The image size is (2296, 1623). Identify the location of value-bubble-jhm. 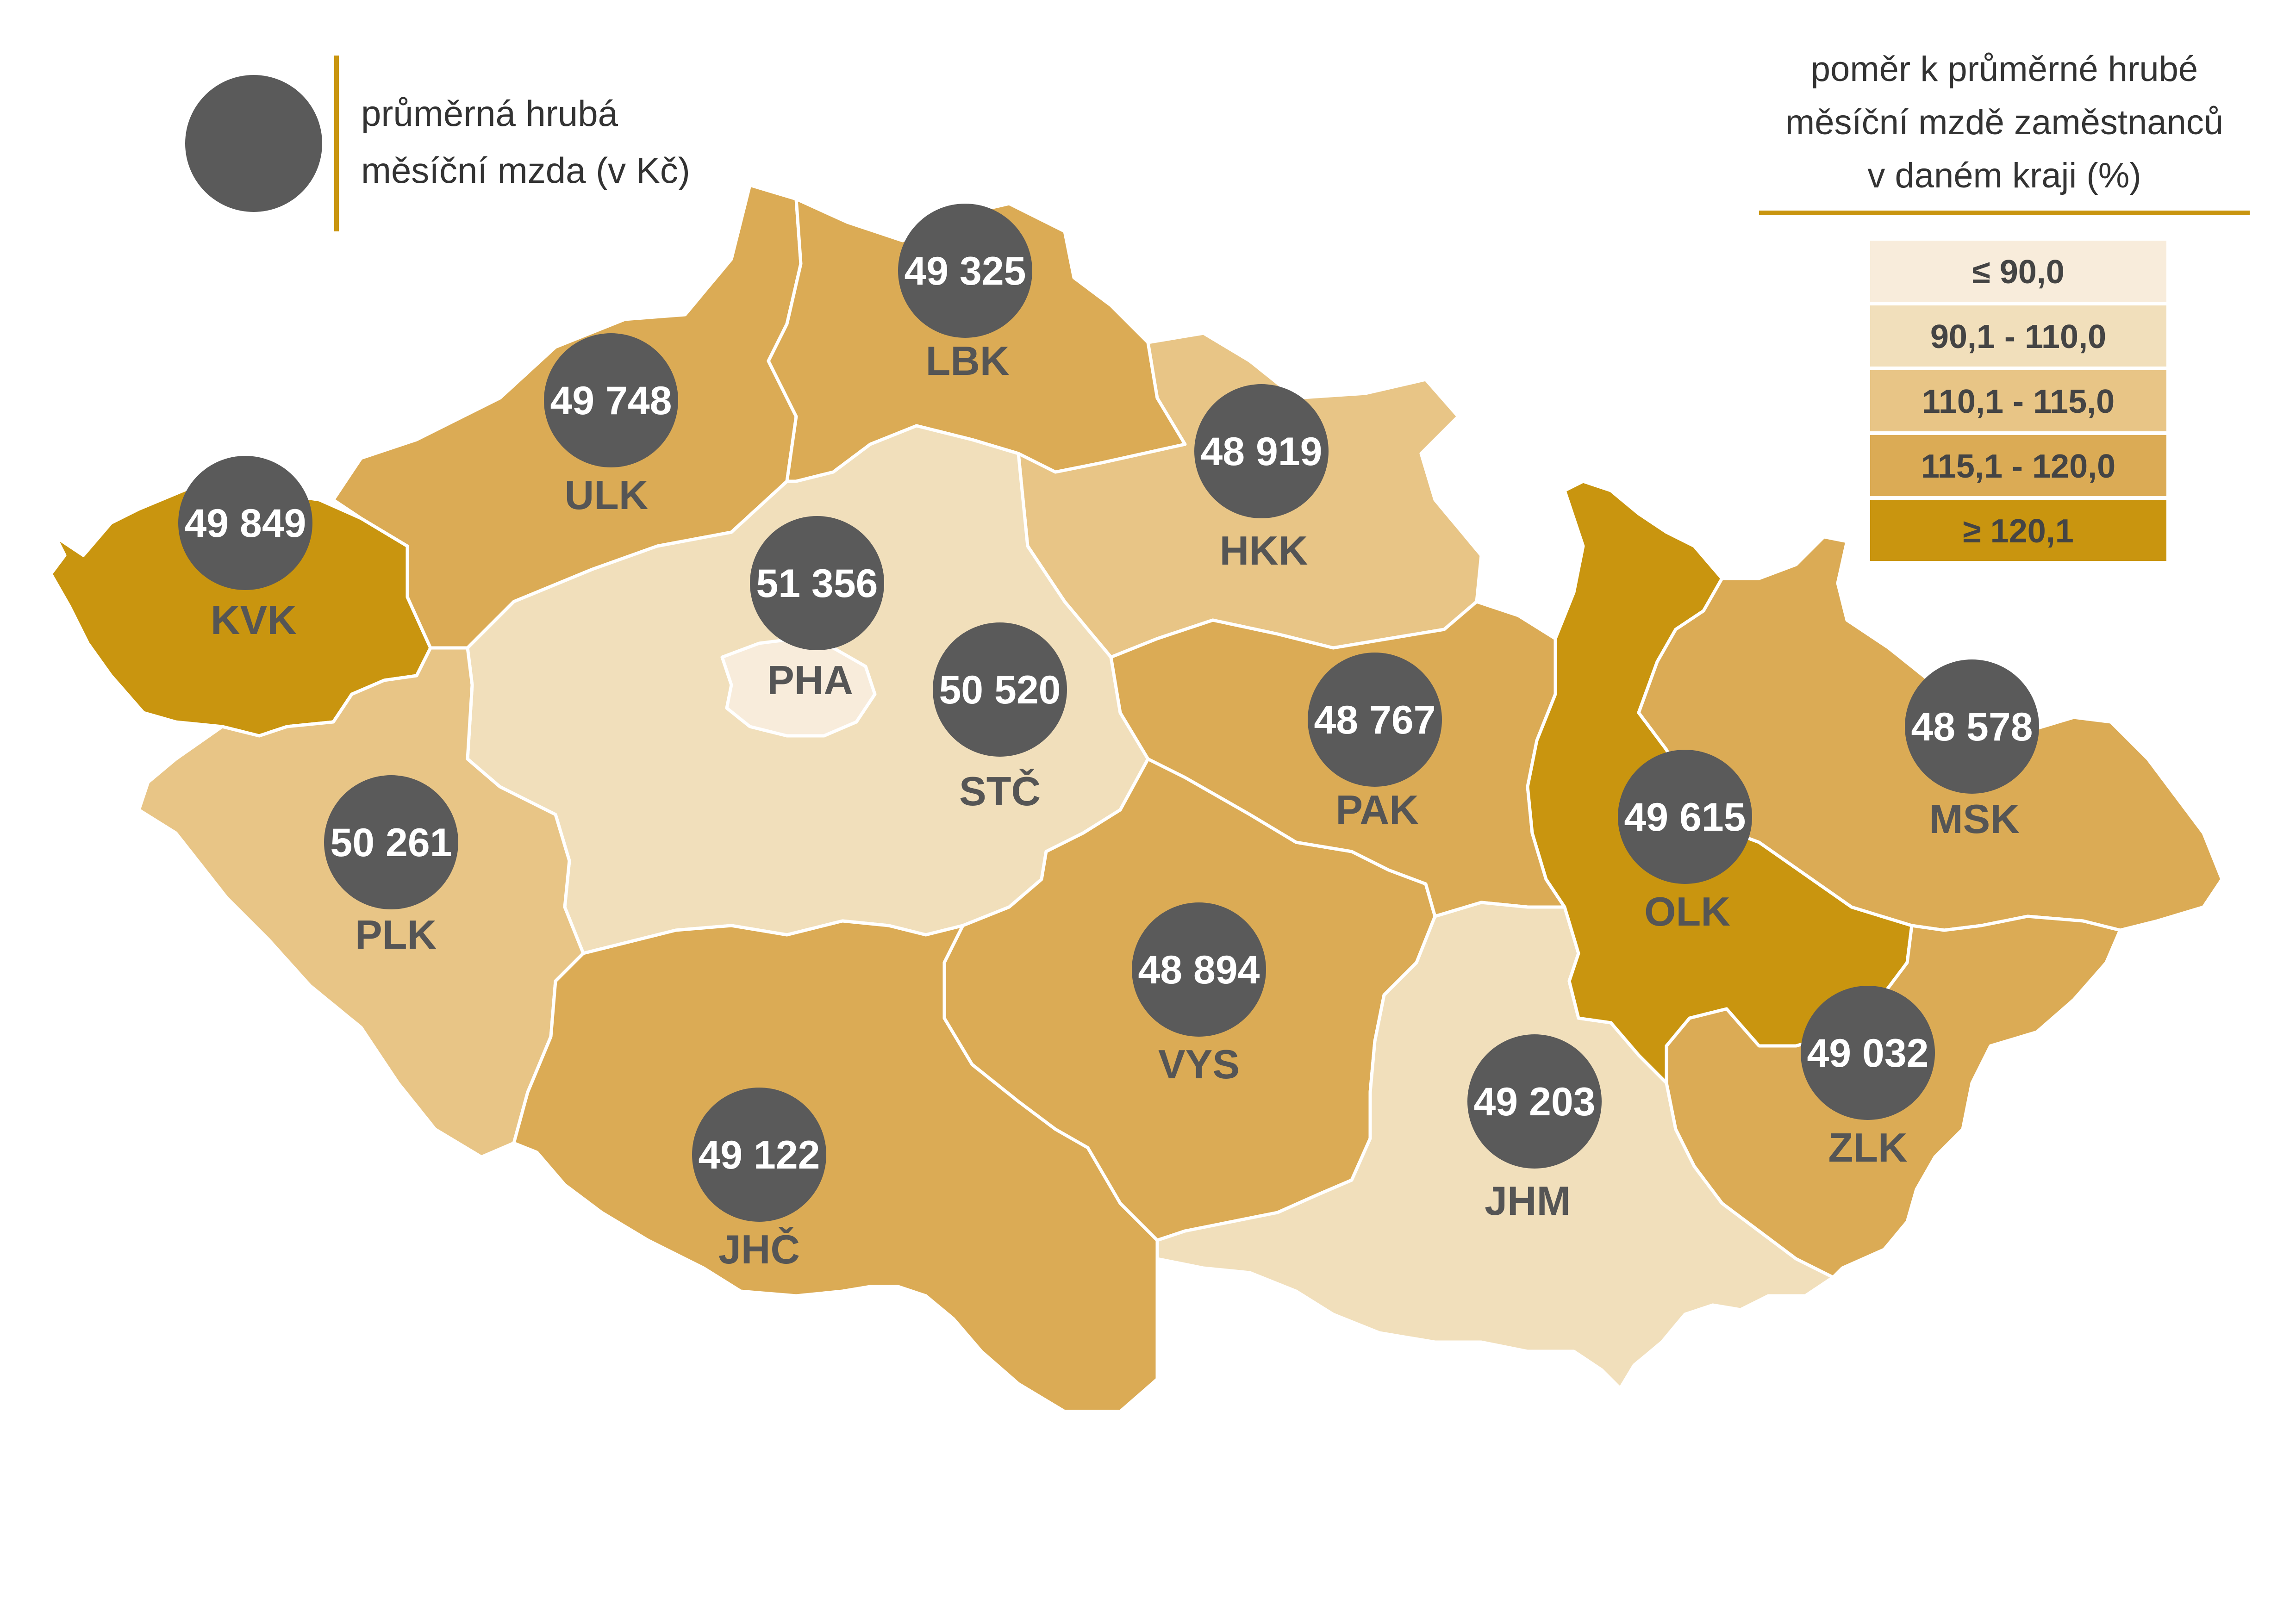
(1534, 1101).